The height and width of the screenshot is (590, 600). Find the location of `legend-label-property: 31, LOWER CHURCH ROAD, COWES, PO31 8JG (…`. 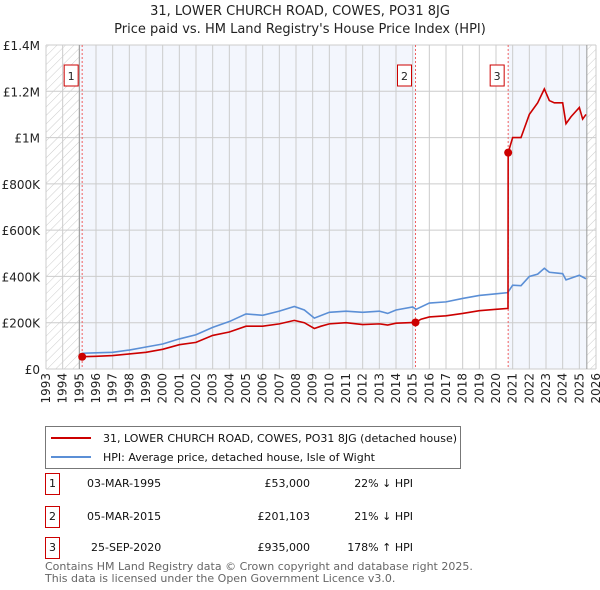

legend-label-property: 31, LOWER CHURCH ROAD, COWES, PO31 8JG (… is located at coordinates (280, 438).